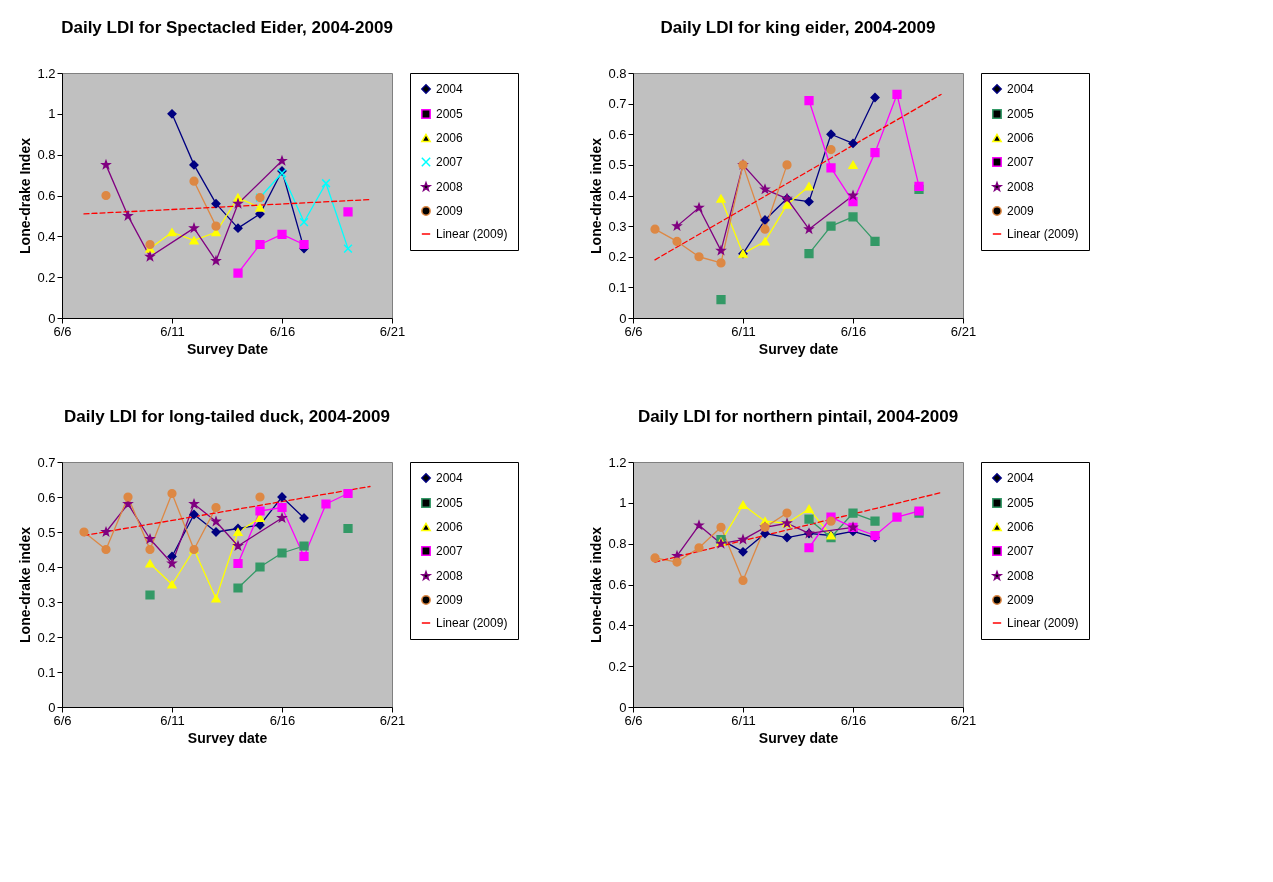 This screenshot has width=1273, height=882. What do you see at coordinates (227, 27) in the screenshot?
I see `chart-title: Daily LDI for Spectacled Eider, 2004-2009` at bounding box center [227, 27].